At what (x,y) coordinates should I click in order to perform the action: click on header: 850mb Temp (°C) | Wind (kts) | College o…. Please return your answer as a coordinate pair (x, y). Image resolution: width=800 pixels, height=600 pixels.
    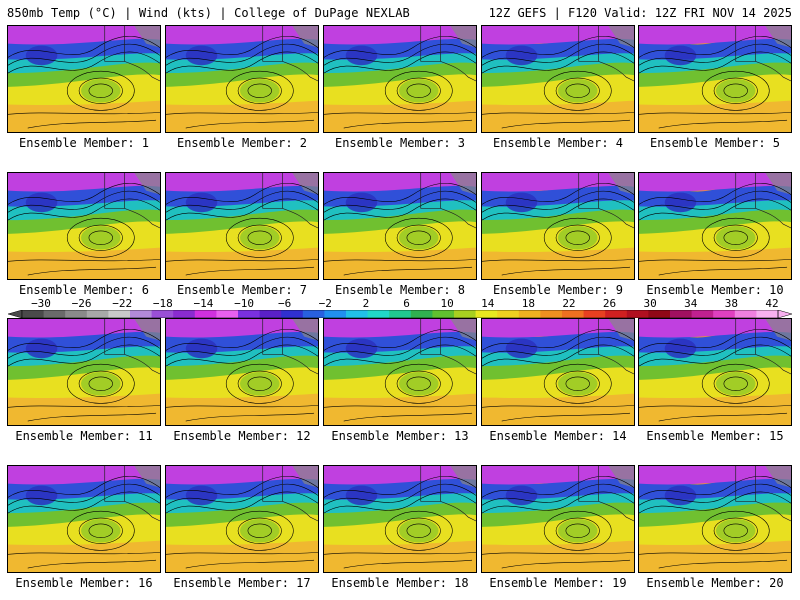
    Looking at the image, I should click on (400, 11).